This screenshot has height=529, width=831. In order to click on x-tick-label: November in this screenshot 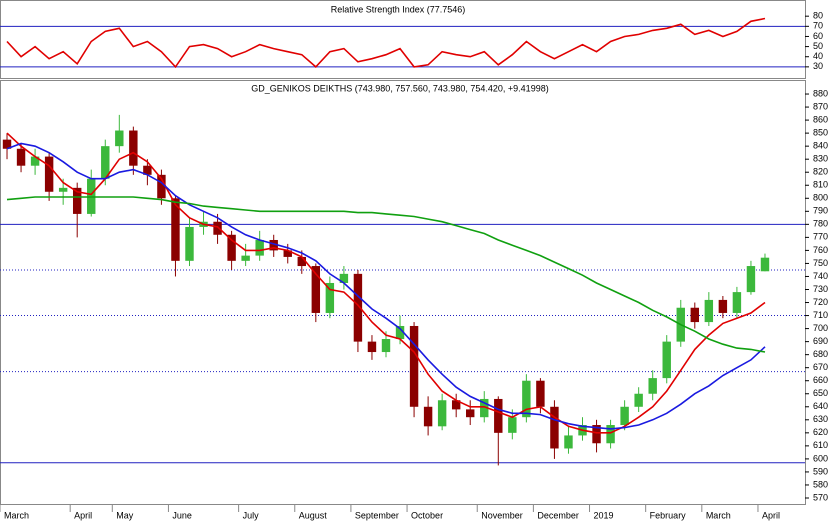, I will do `click(502, 515)`.